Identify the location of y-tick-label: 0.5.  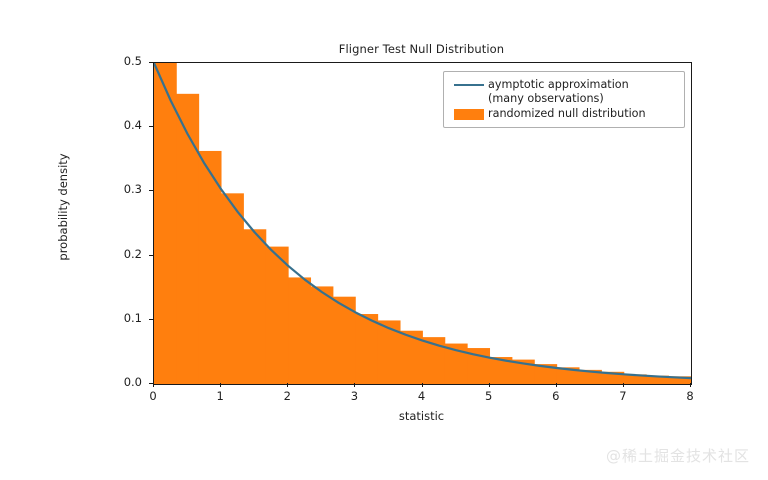
(132, 61).